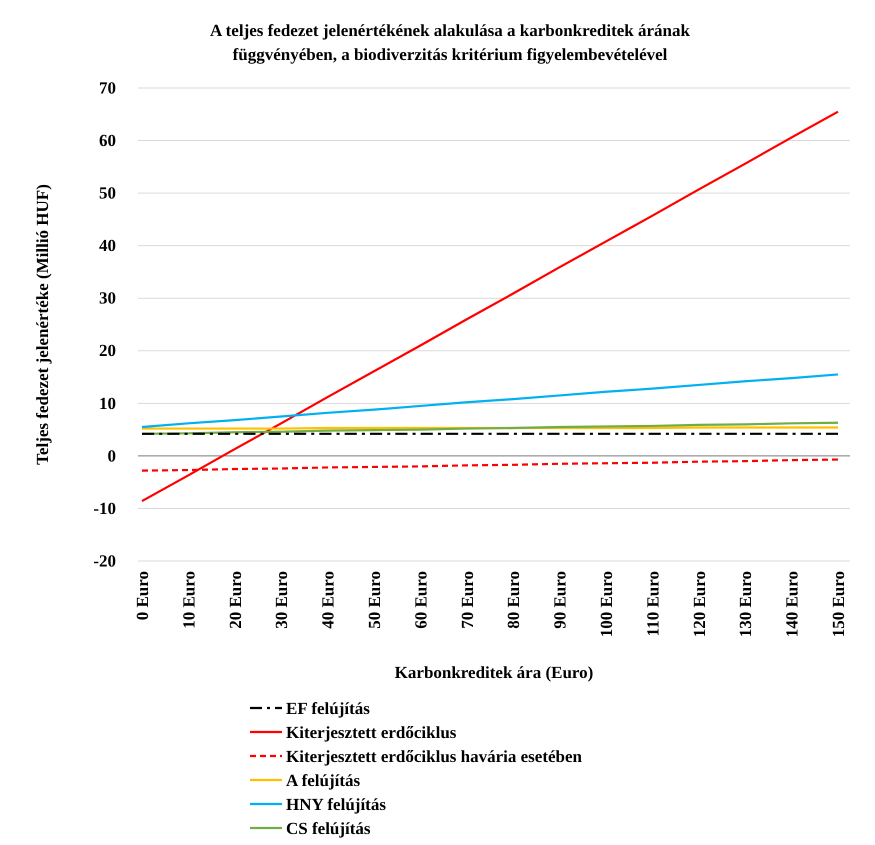 Image resolution: width=875 pixels, height=845 pixels. What do you see at coordinates (450, 42) in the screenshot?
I see `chart-title: A teljes fedezet jelenértékének alakulása a karbonkreditek árának függvényében, a biodiverzitás kritérium figyelembevételével` at bounding box center [450, 42].